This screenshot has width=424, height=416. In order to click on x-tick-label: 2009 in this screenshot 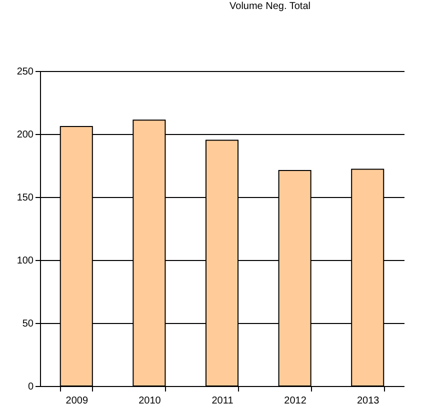, I will do `click(77, 401)`.